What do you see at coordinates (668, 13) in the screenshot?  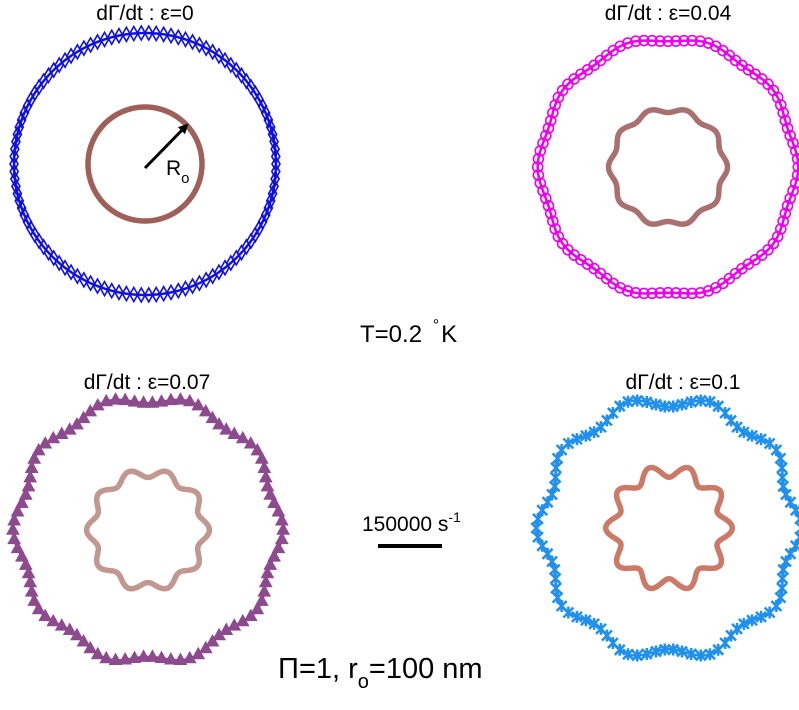 I see `panel-title-eps-004: dΓ/dt : ε=0.04` at bounding box center [668, 13].